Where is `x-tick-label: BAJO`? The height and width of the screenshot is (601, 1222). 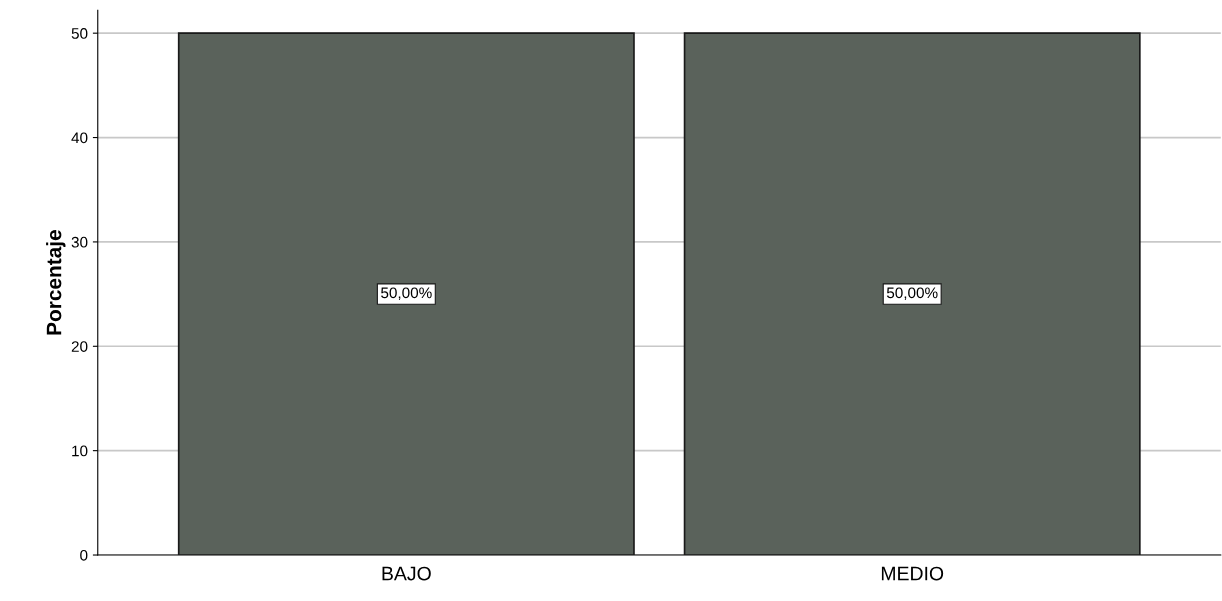
x-tick-label: BAJO is located at coordinates (406, 573).